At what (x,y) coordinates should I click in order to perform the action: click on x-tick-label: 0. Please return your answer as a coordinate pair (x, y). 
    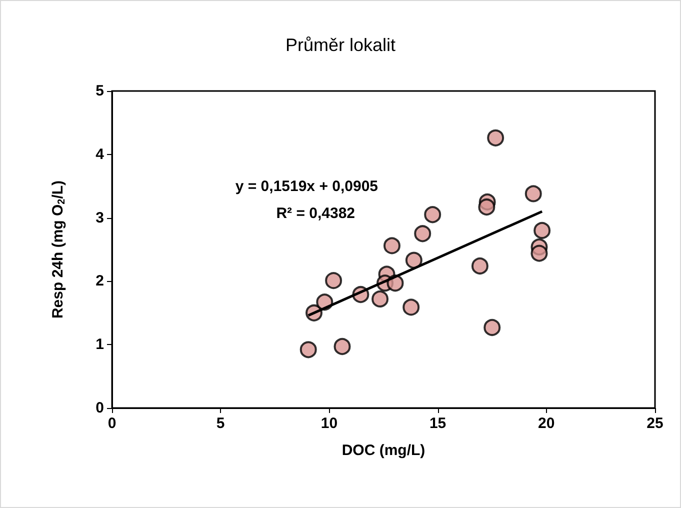
    Looking at the image, I should click on (112, 423).